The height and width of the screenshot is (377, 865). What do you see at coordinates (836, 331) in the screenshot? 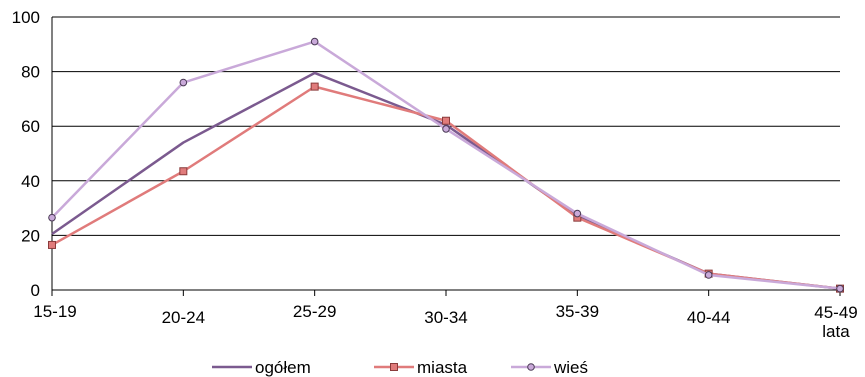
I see `x-axis-unit-label: lata` at bounding box center [836, 331].